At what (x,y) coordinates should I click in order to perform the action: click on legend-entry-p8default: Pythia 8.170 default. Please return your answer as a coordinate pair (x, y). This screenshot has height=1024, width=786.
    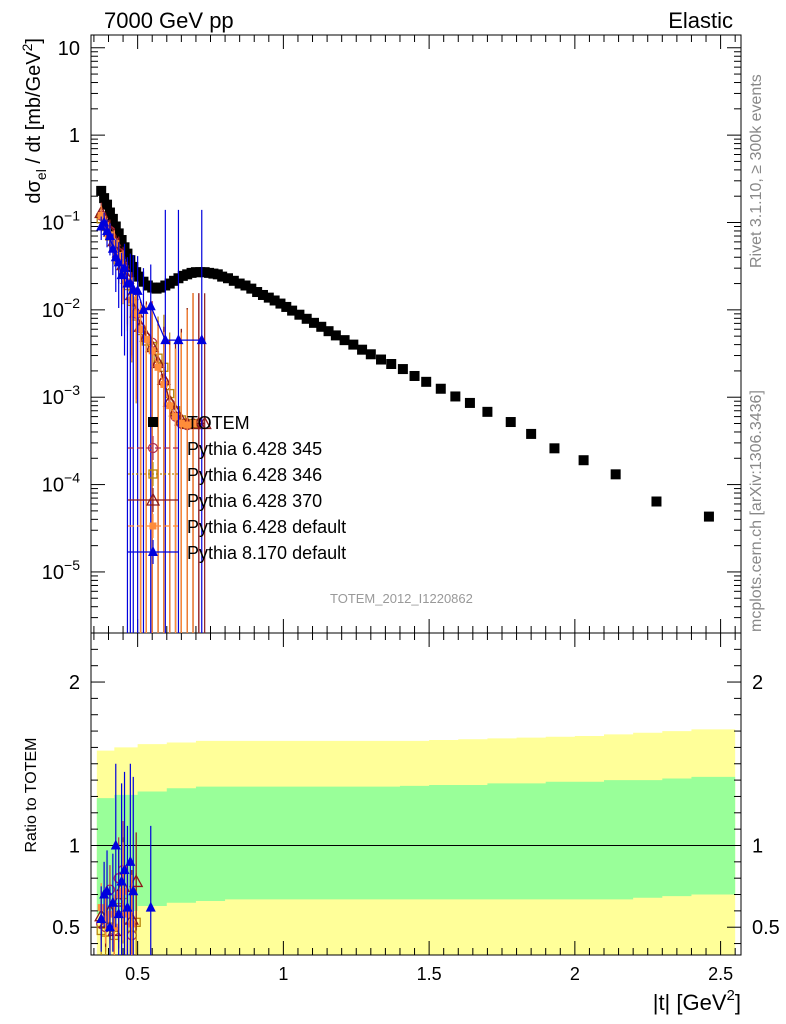
    Looking at the image, I should click on (237, 552).